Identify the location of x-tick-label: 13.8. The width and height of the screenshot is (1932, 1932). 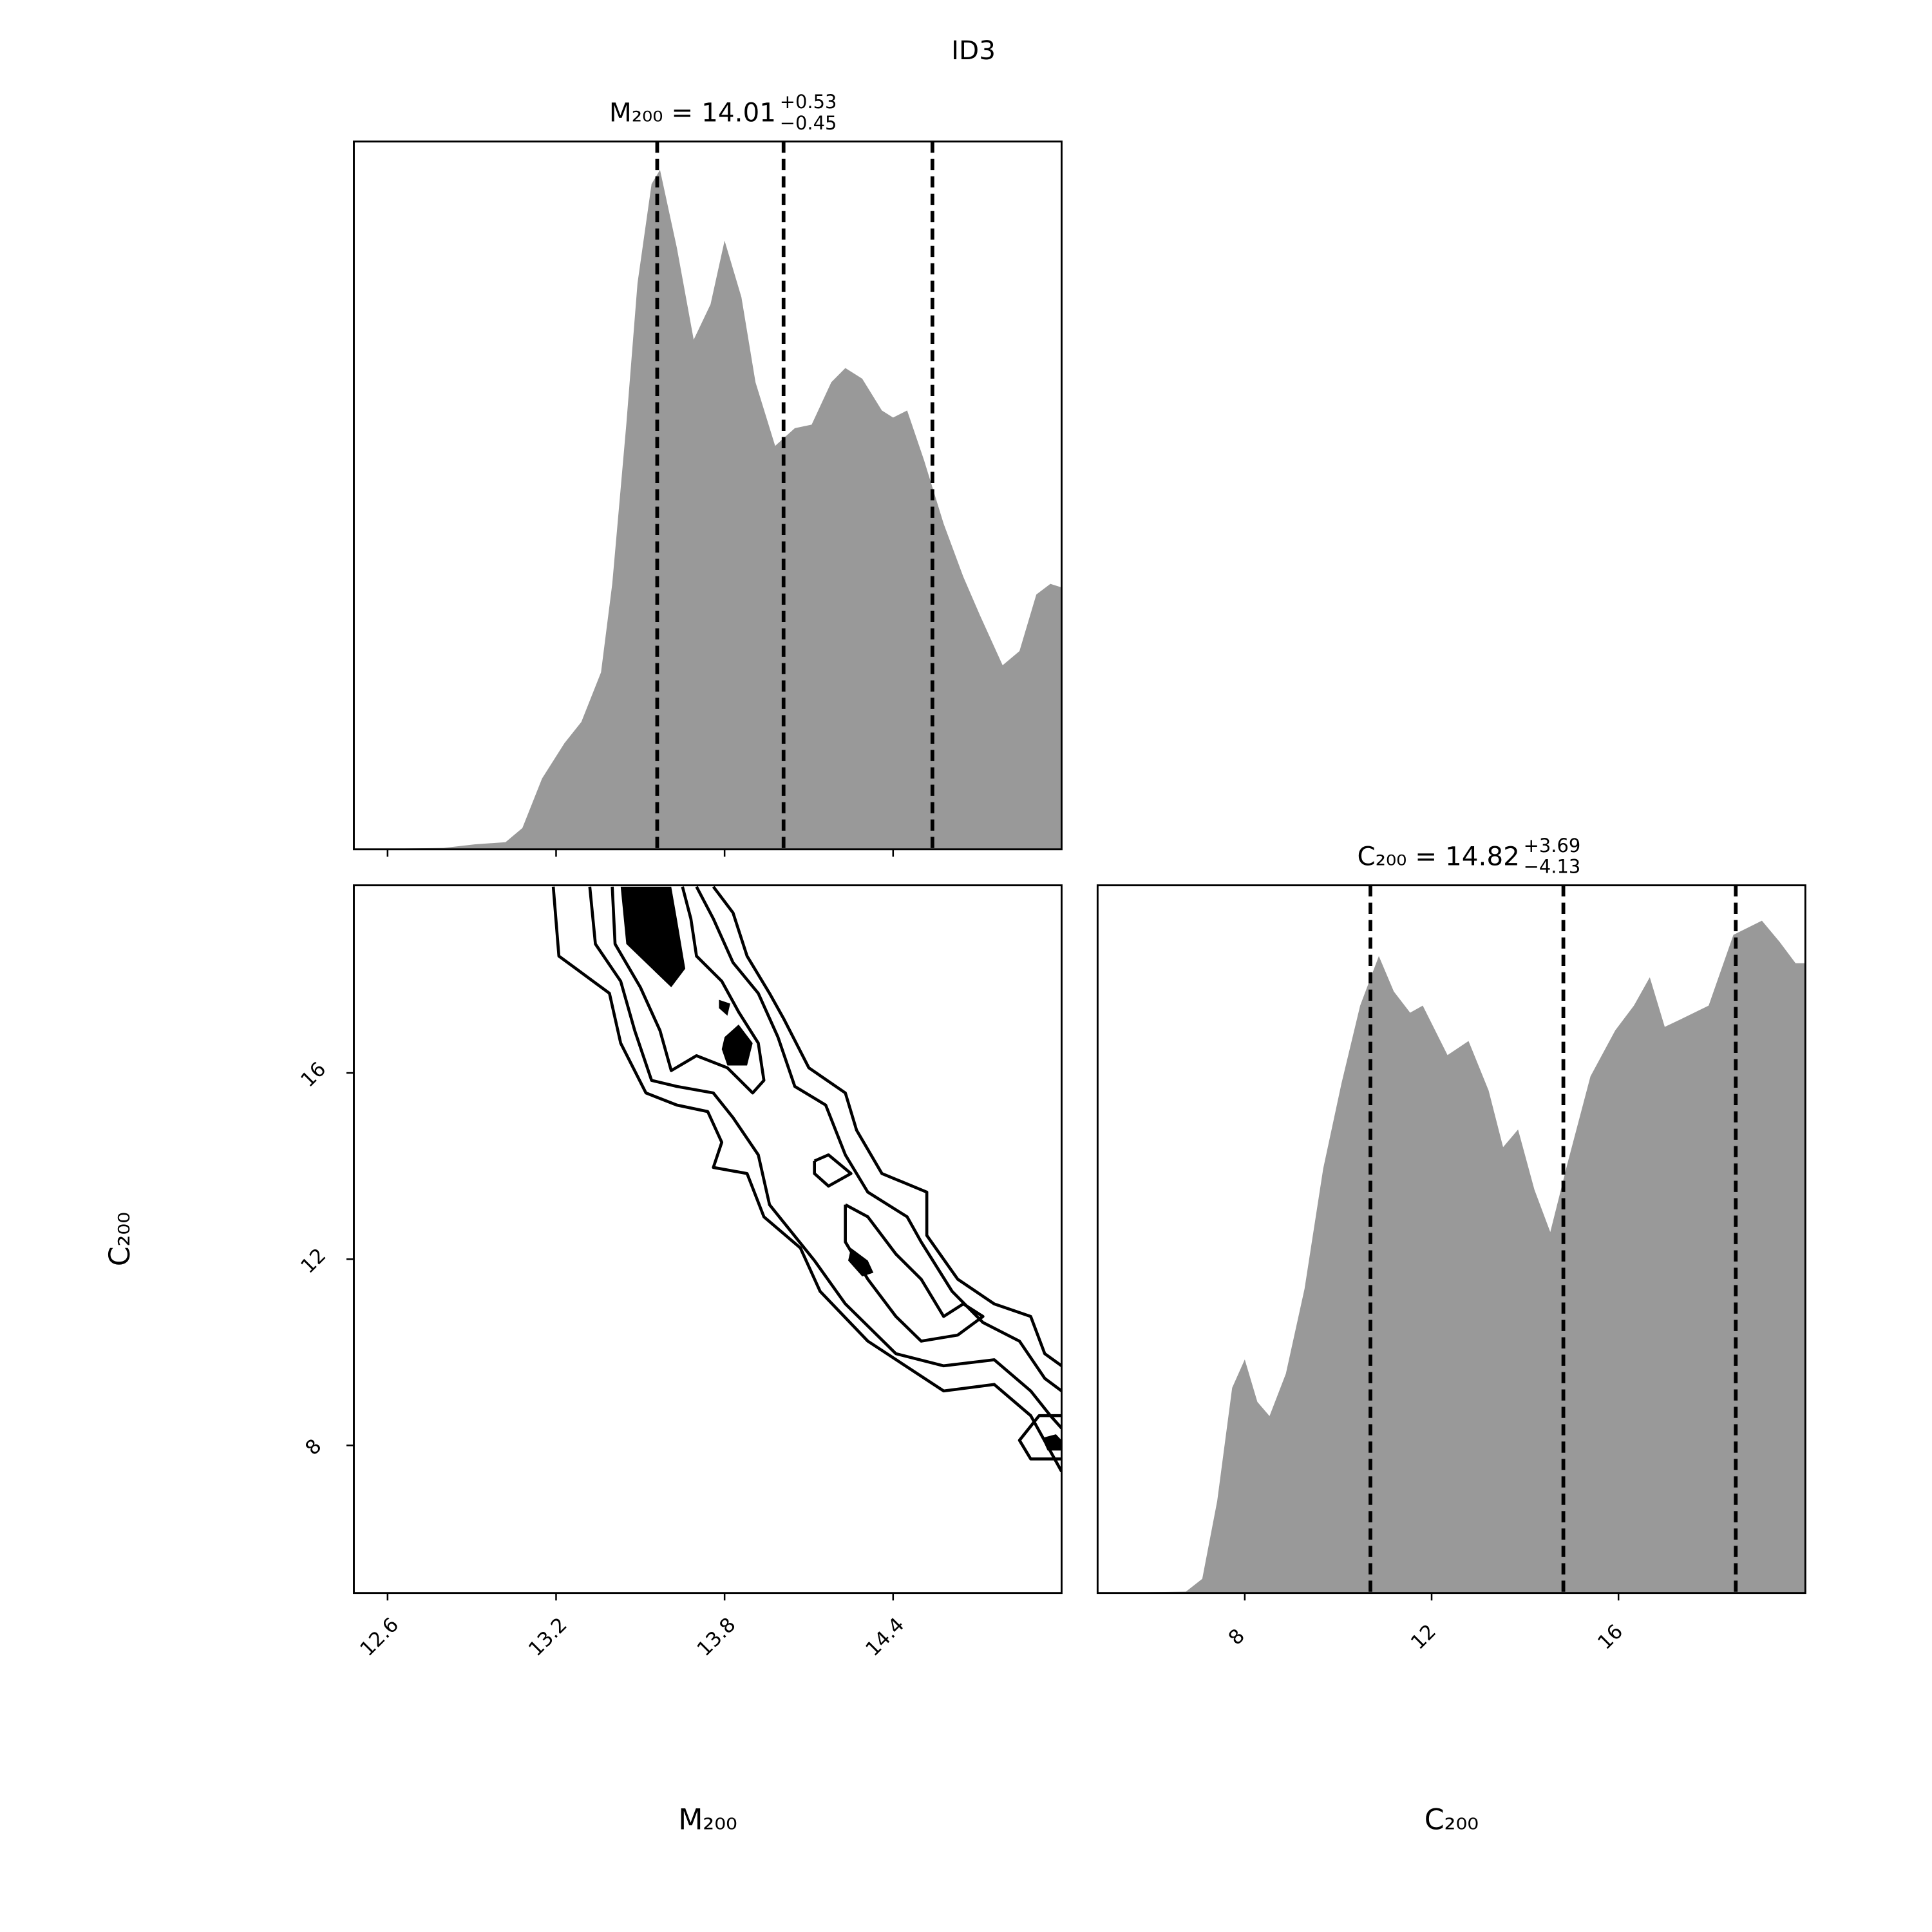
(717, 1637).